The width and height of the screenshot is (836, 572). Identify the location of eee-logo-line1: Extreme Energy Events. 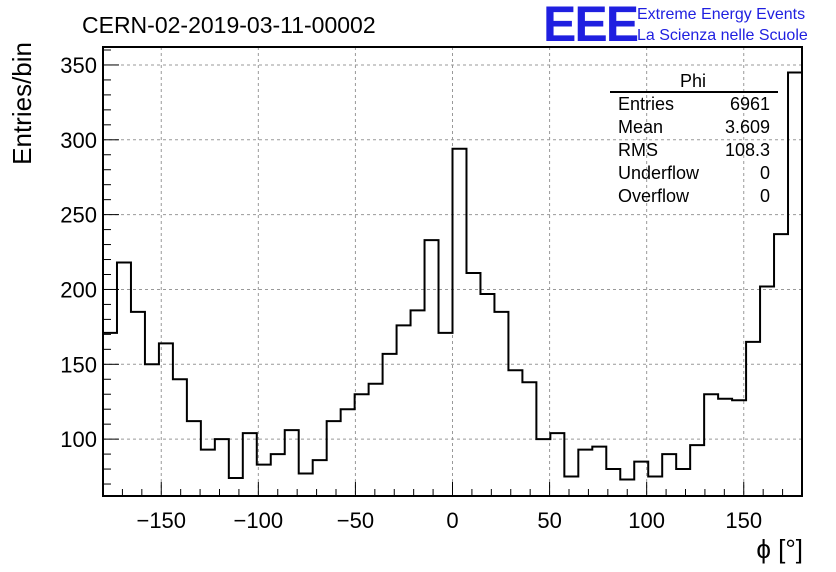
(721, 14).